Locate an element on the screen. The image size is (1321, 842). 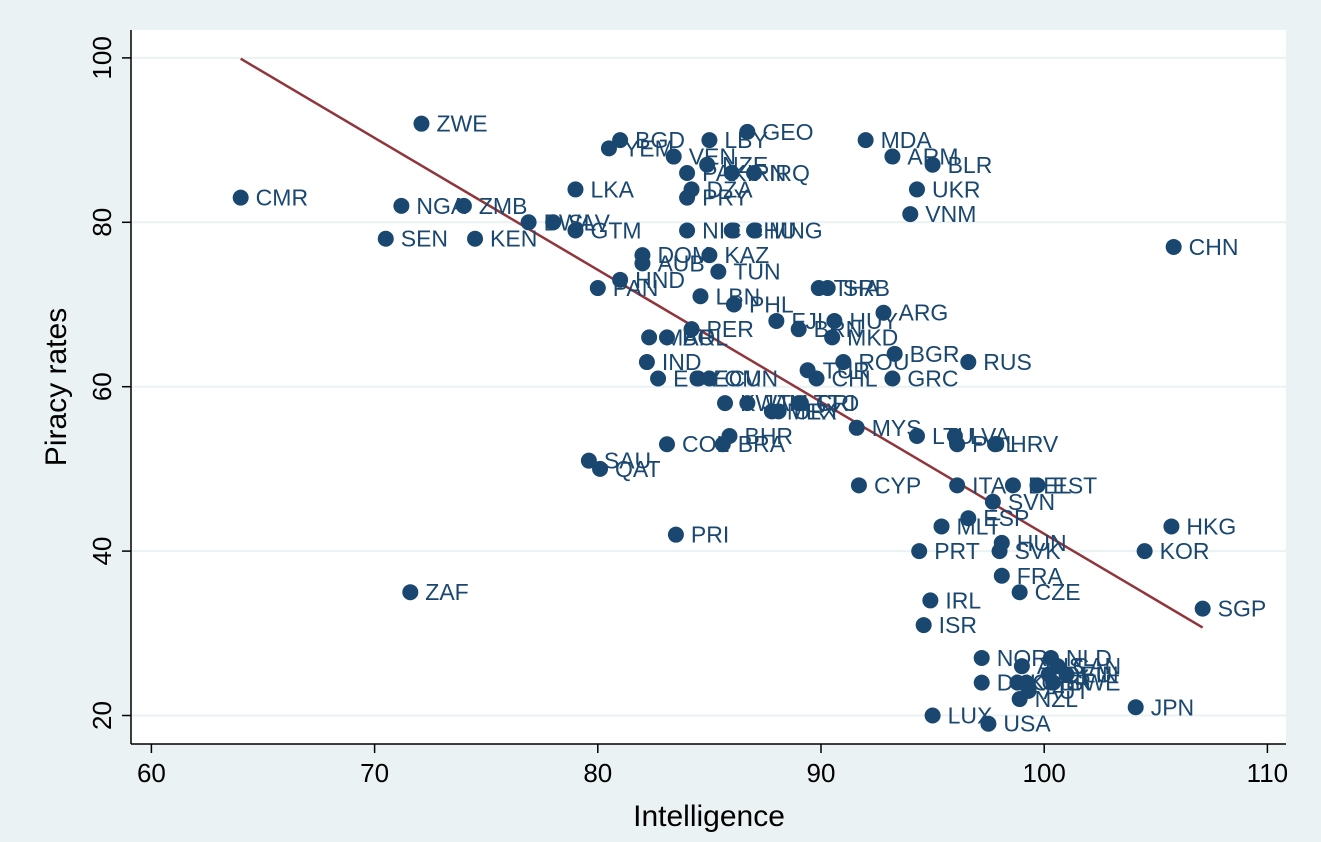
point-ita is located at coordinates (957, 485).